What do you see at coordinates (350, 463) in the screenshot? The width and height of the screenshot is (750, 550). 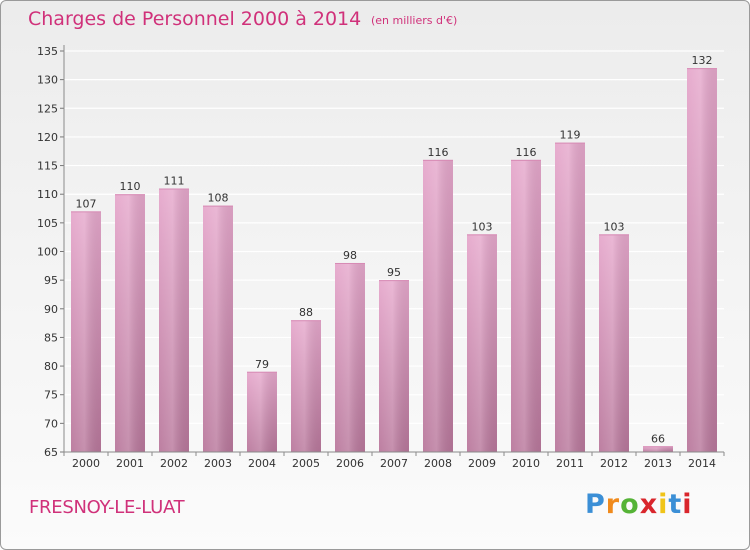 I see `x-tick-label: 2006` at bounding box center [350, 463].